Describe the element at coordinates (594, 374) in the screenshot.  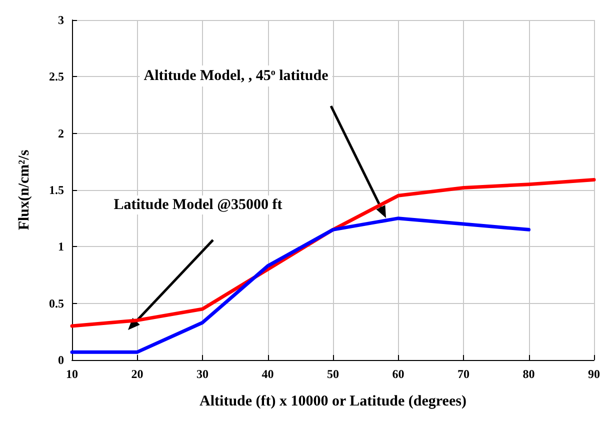
I see `x-tick-label: 90` at that location.